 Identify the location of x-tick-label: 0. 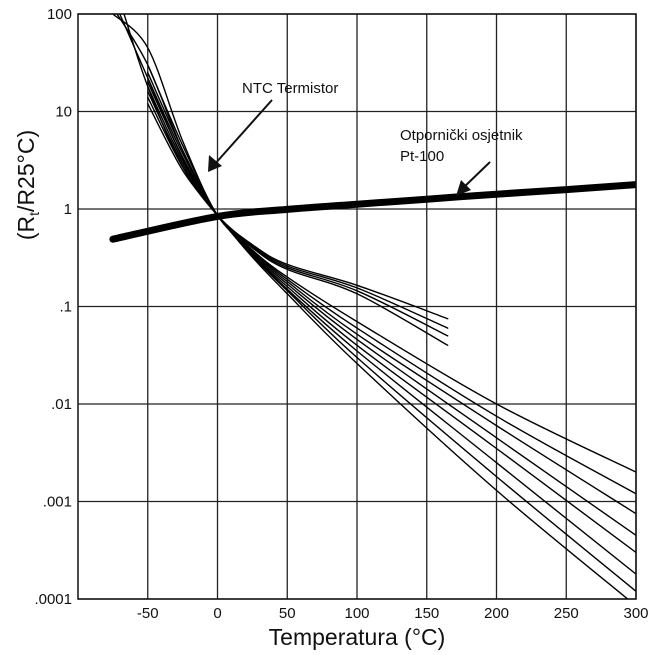
(217, 613).